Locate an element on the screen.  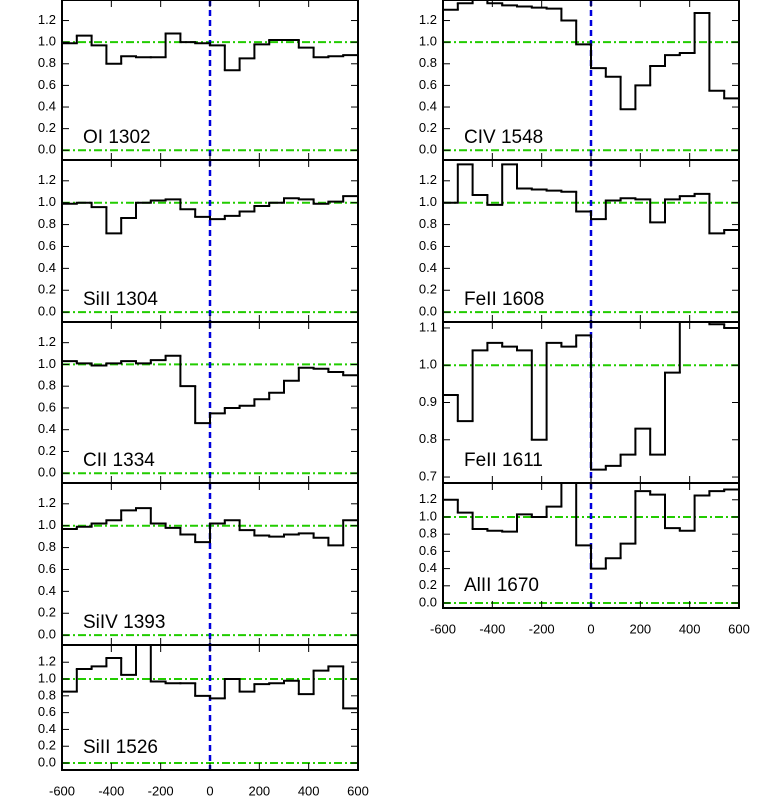
line-label: OI 1302 is located at coordinates (117, 137).